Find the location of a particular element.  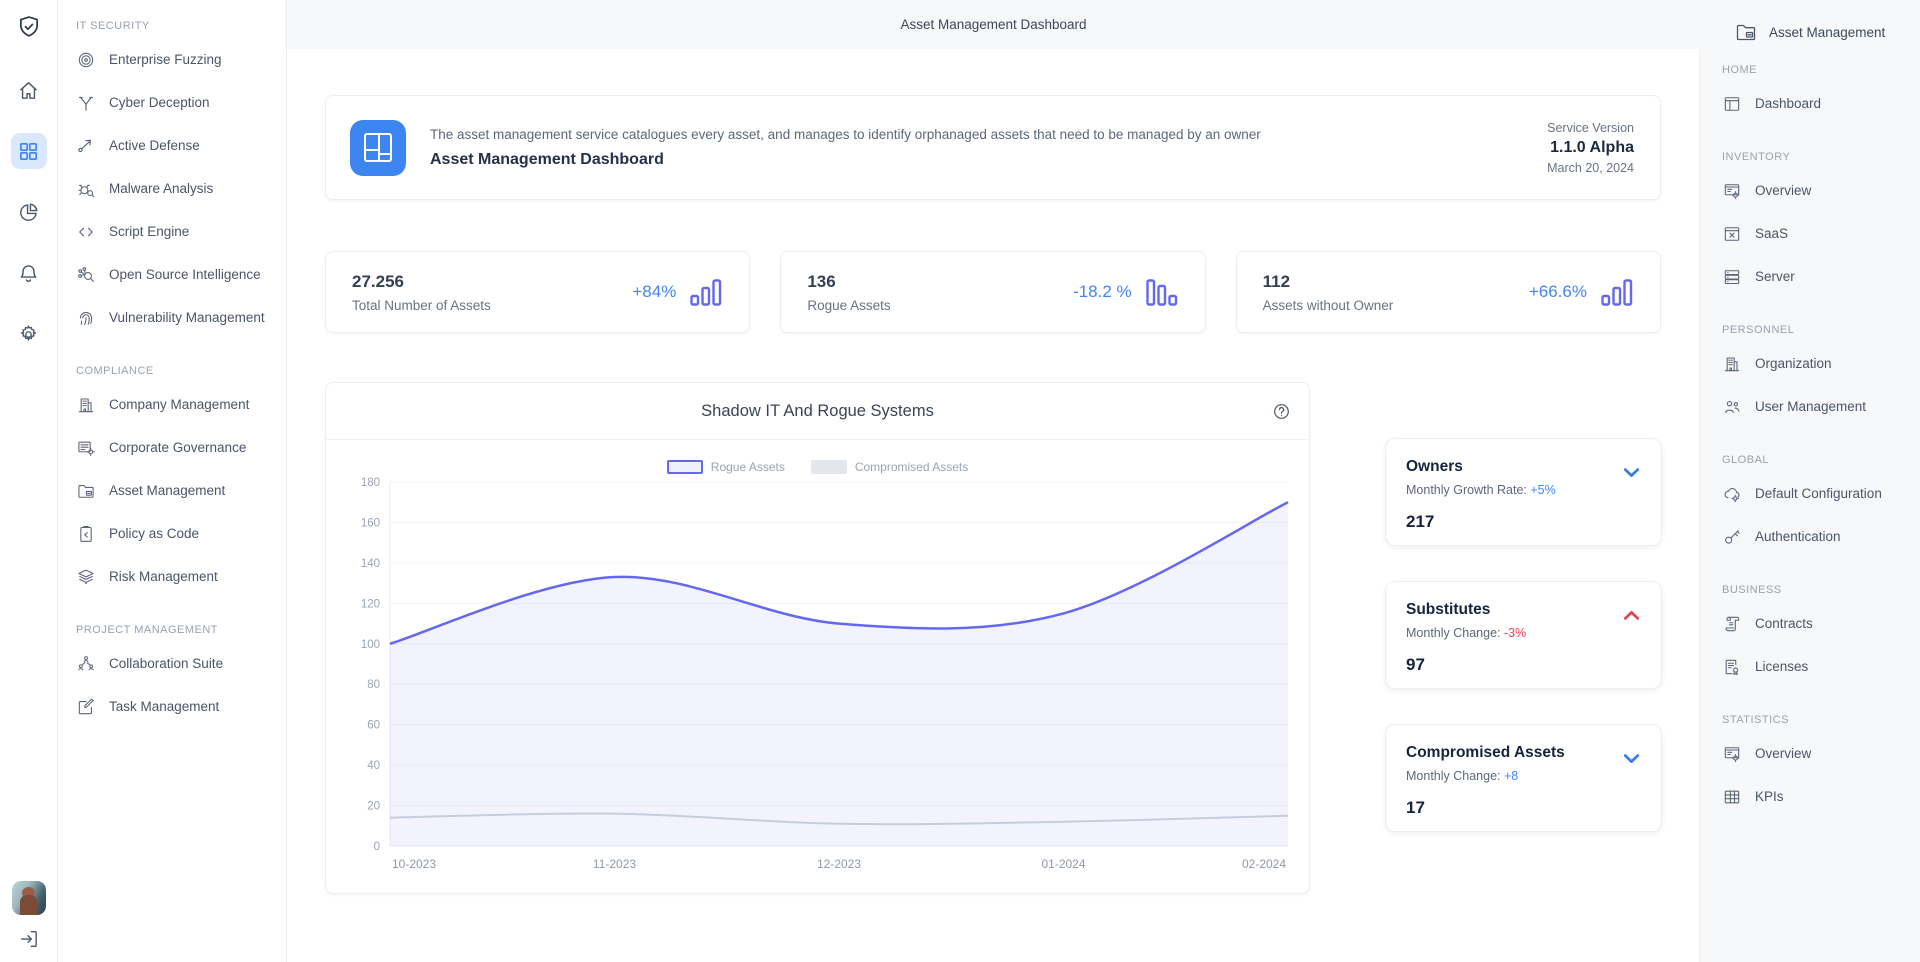

sidebar-item-label: Policy as Code is located at coordinates (154, 533).